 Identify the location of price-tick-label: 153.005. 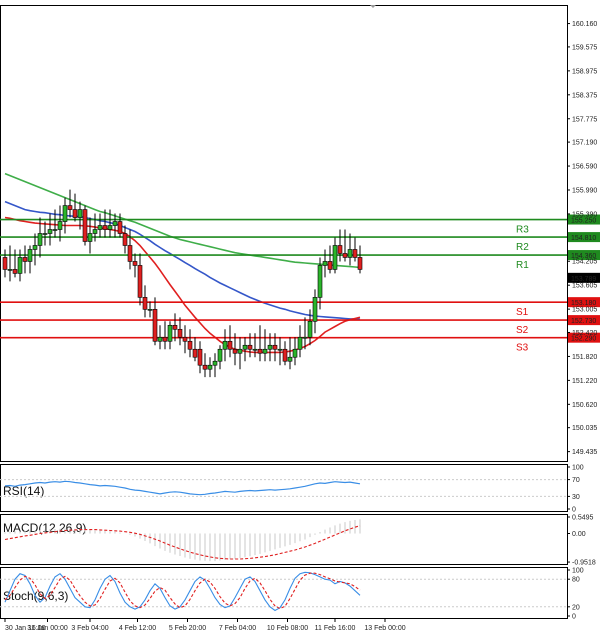
(584, 310).